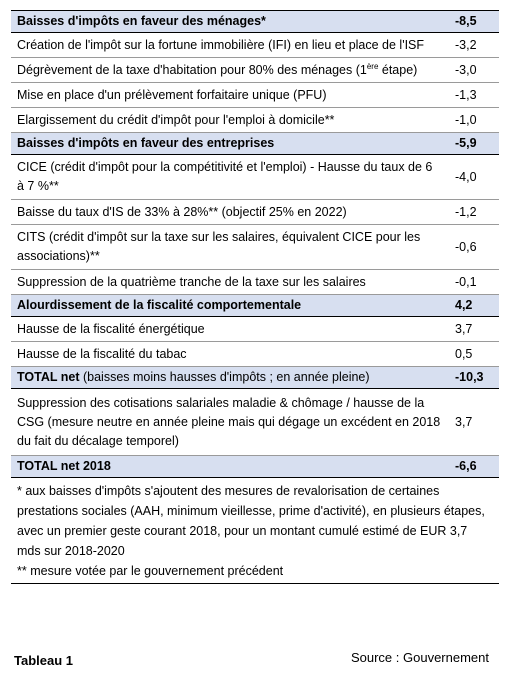 The height and width of the screenshot is (674, 508). I want to click on row-value: -1,2, so click(473, 212).